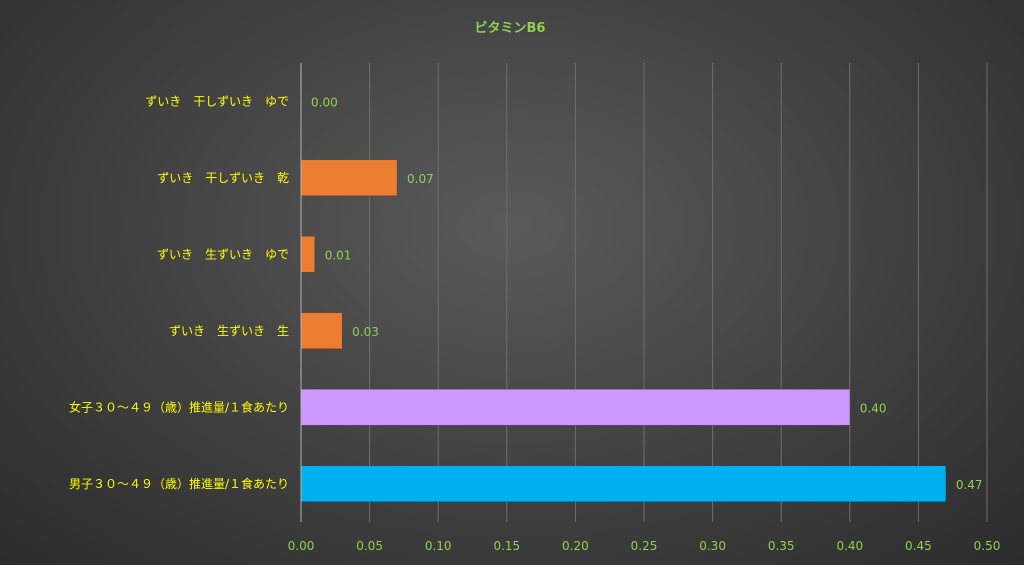 This screenshot has height=565, width=1024. Describe the element at coordinates (324, 102) in the screenshot. I see `value-label: 0.00` at that location.